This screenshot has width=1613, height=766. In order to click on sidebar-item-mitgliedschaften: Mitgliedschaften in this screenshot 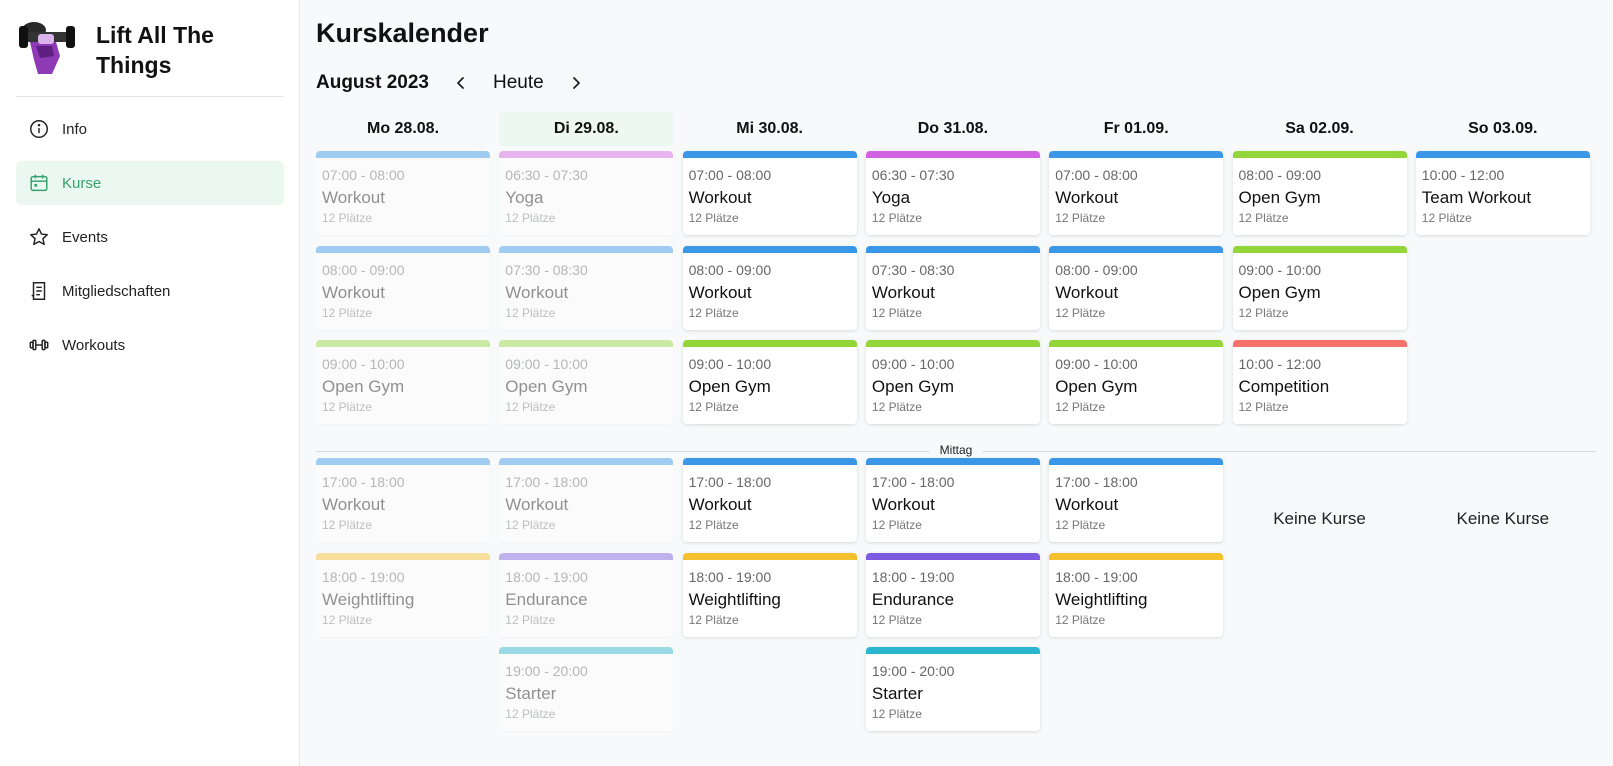, I will do `click(150, 291)`.